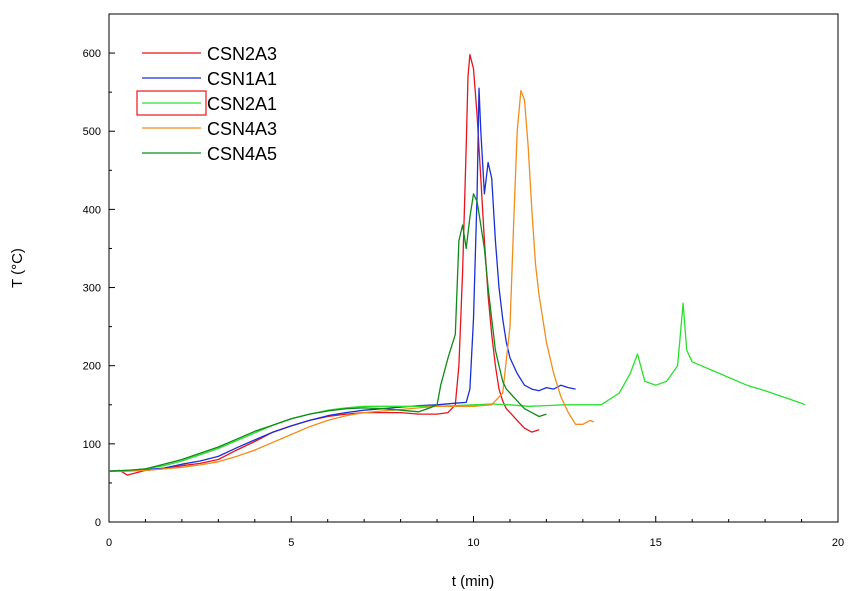 The height and width of the screenshot is (591, 848). What do you see at coordinates (92, 132) in the screenshot?
I see `y-tick-label: 500` at bounding box center [92, 132].